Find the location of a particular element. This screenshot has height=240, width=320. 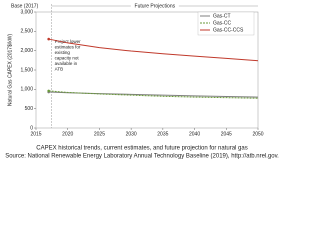

annotation: estimates for is located at coordinates (68, 47).